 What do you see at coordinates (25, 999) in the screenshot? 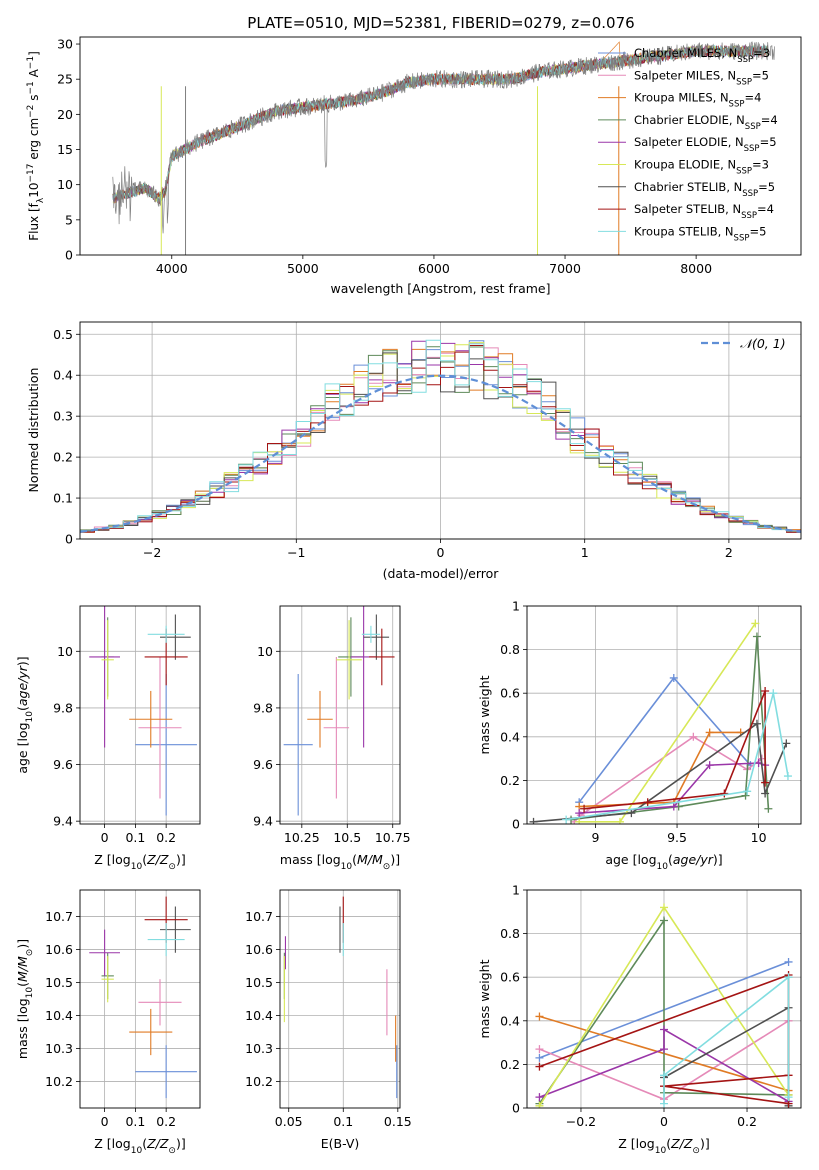
I see `y-axis-label: mass [log10(M/M⊙)]` at bounding box center [25, 999].